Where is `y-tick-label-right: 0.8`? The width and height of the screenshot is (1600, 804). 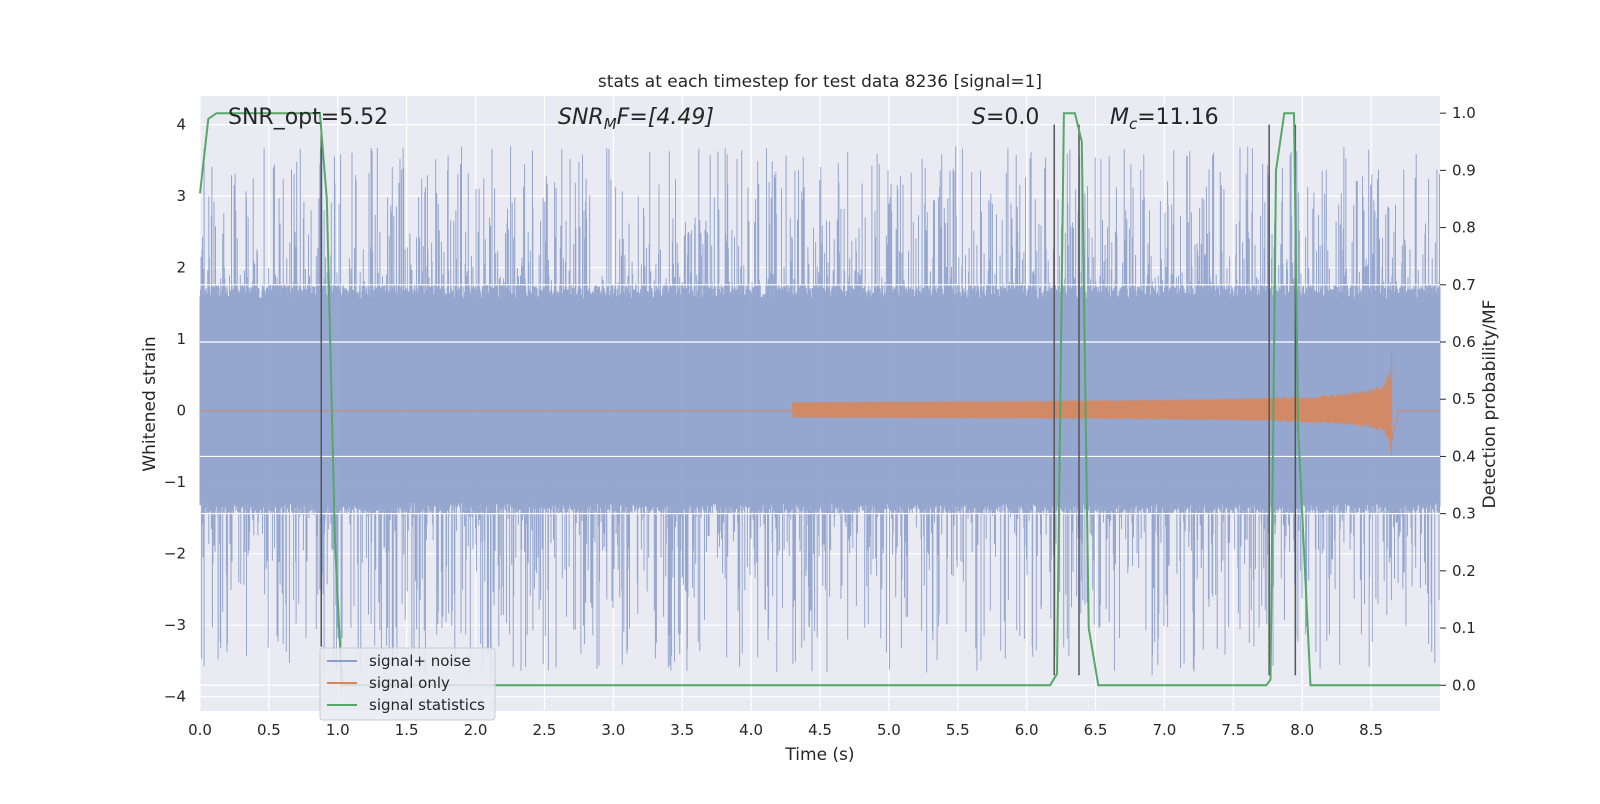 y-tick-label-right: 0.8 is located at coordinates (1464, 228).